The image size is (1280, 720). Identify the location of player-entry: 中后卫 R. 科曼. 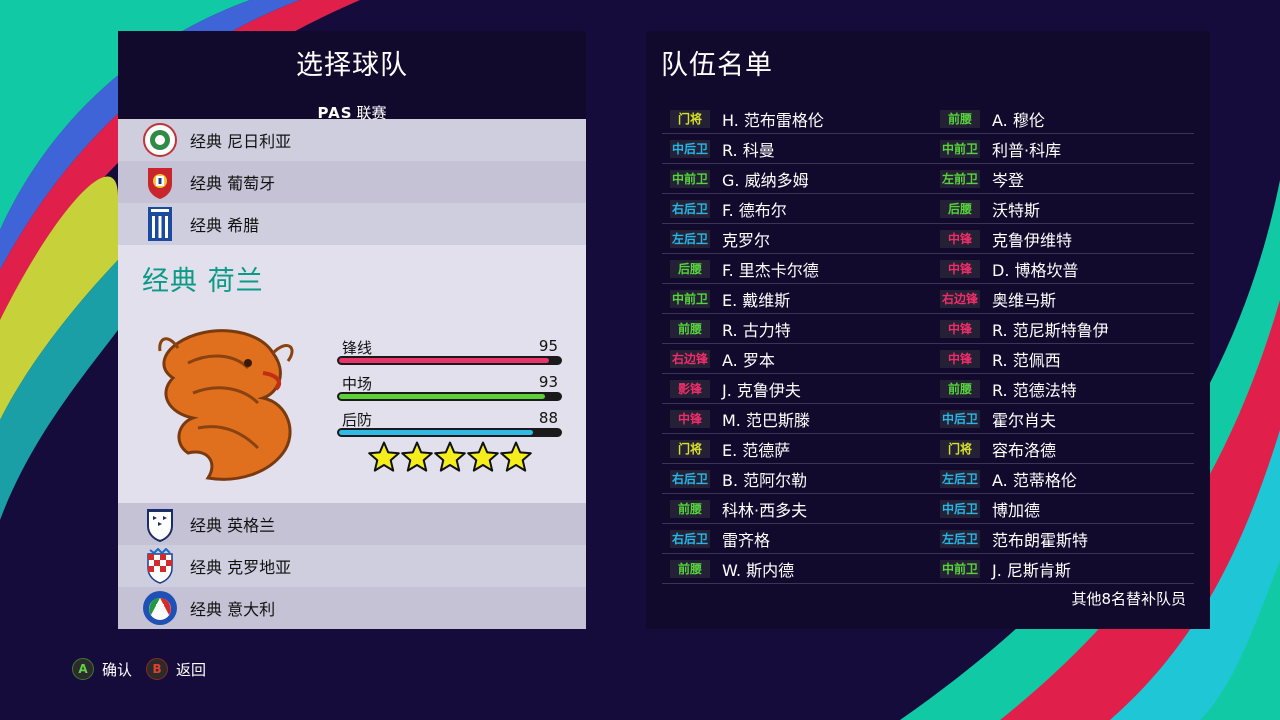
(797, 149).